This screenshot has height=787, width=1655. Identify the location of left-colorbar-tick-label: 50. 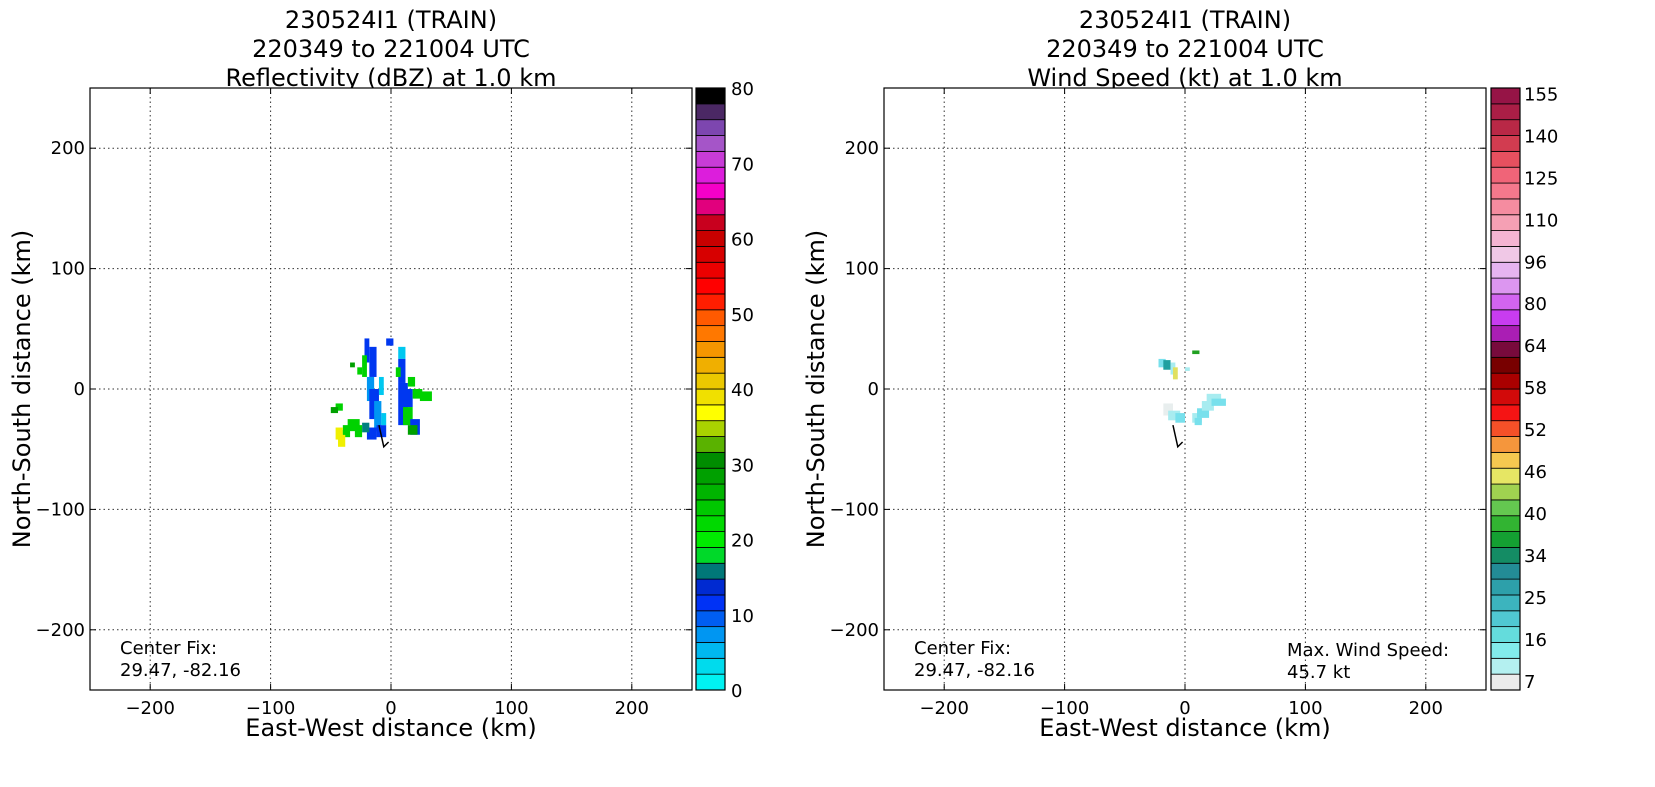
(742, 315).